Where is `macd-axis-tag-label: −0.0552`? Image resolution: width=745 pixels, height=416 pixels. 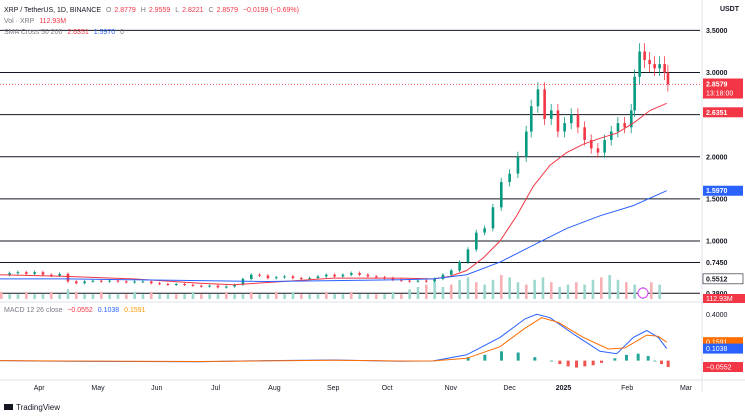 macd-axis-tag-label: −0.0552 is located at coordinates (719, 368).